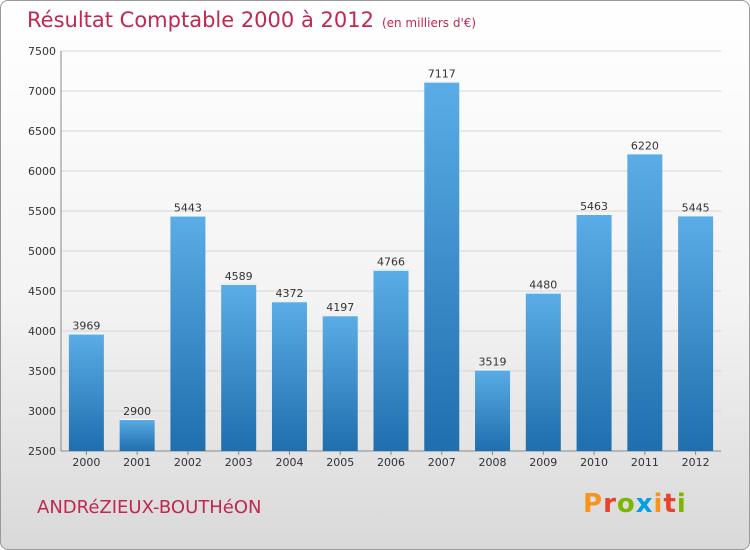 Image resolution: width=750 pixels, height=550 pixels. Describe the element at coordinates (188, 208) in the screenshot. I see `data-label: 5443` at that location.